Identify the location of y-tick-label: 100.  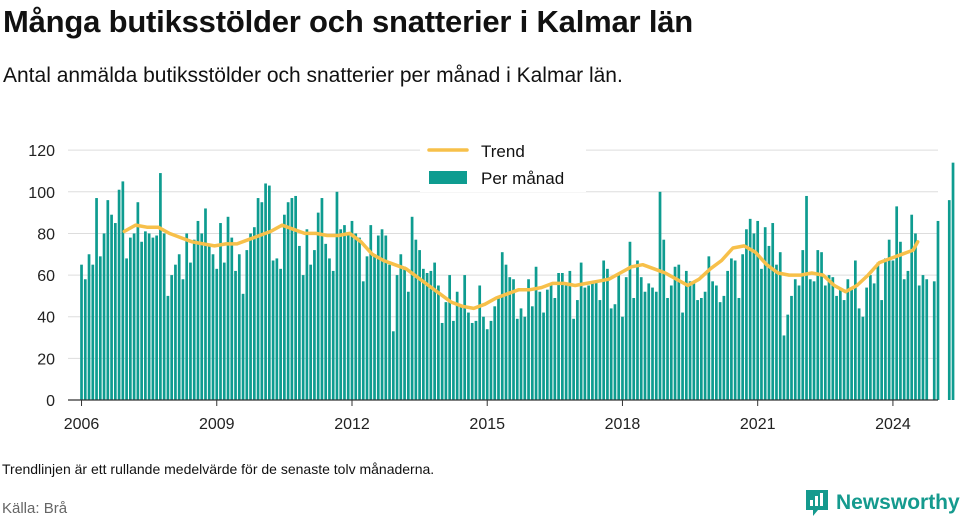
(41, 193).